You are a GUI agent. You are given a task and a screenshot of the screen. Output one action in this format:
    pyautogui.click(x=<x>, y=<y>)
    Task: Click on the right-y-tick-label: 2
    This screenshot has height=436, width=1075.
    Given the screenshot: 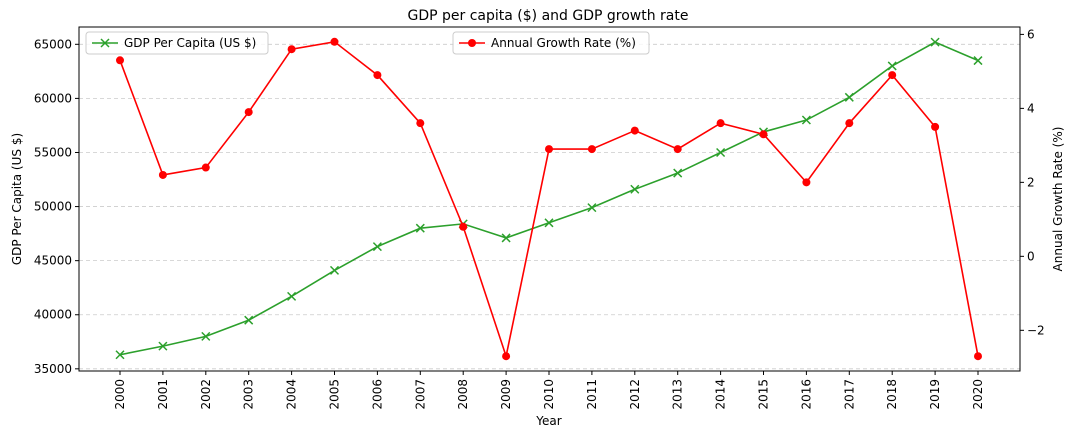 What is the action you would take?
    pyautogui.click(x=1031, y=182)
    